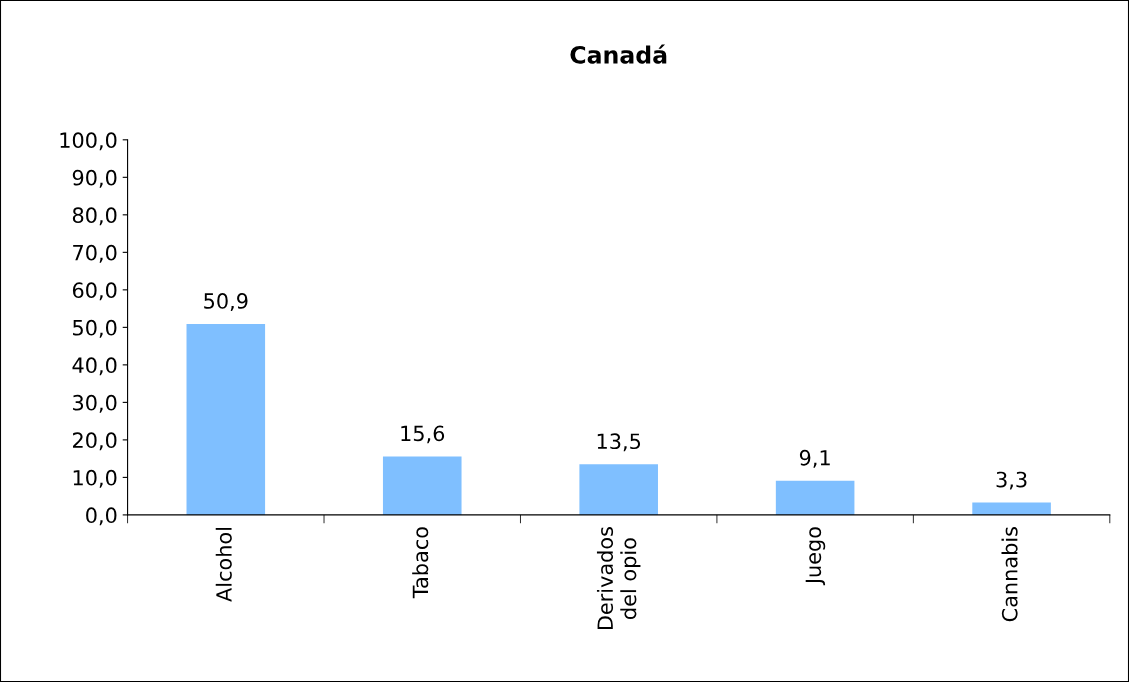 The height and width of the screenshot is (682, 1129). I want to click on y-tick-label: 40,0, so click(94, 366).